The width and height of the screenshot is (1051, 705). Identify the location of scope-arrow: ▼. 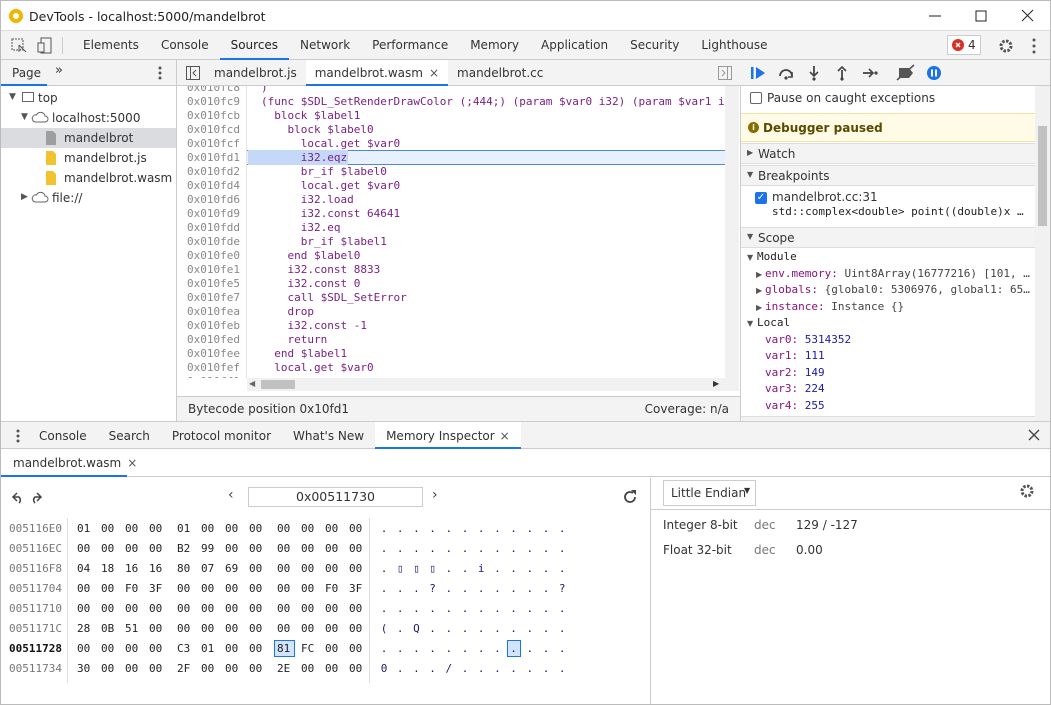
(750, 257).